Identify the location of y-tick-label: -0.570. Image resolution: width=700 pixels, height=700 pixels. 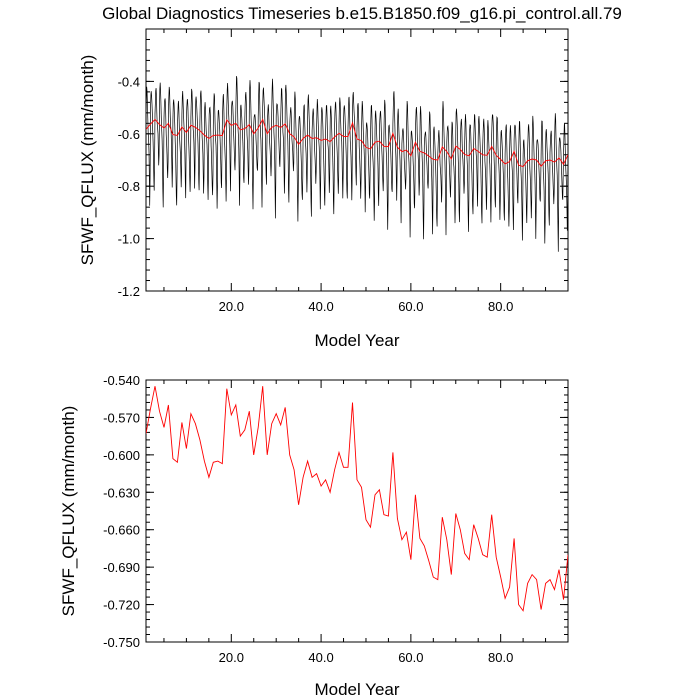
(121, 417).